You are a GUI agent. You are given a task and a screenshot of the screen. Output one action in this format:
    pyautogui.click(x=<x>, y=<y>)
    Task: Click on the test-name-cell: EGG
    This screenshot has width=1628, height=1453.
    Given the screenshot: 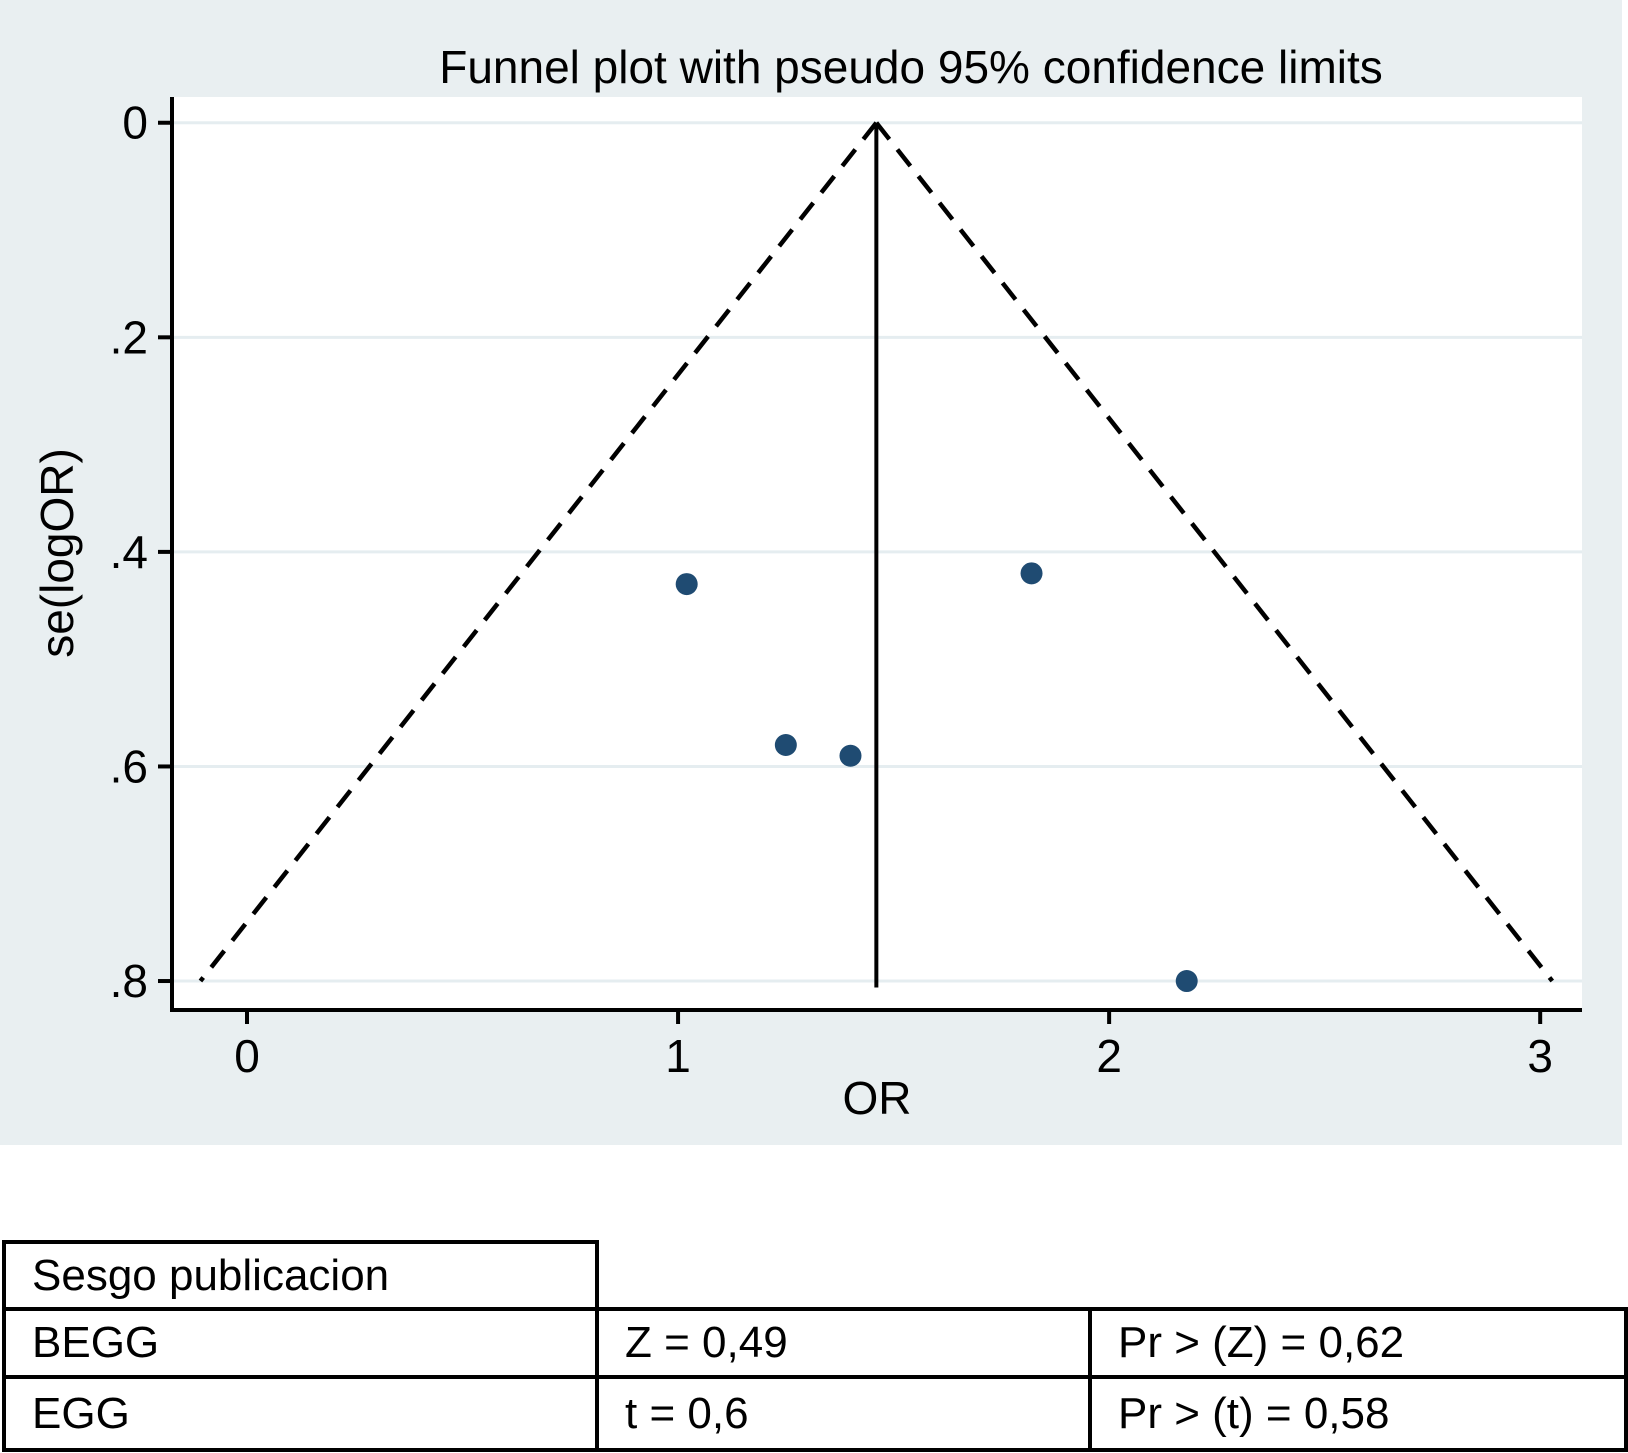 What is the action you would take?
    pyautogui.click(x=300, y=1413)
    